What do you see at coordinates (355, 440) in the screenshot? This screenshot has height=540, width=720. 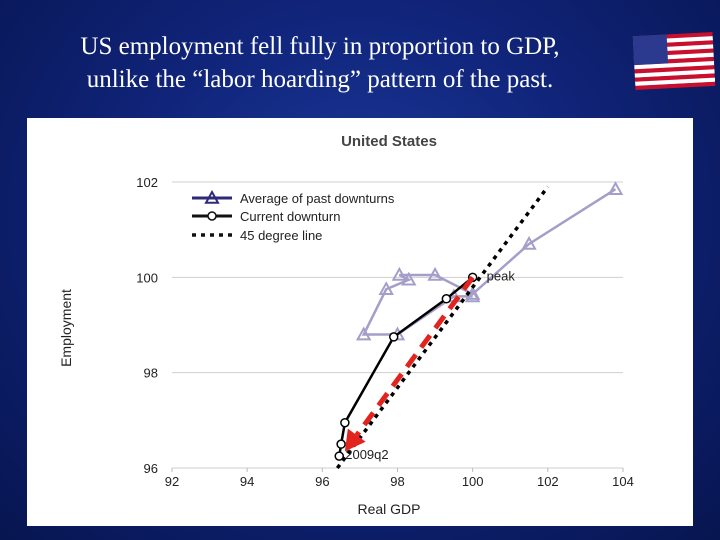 I see `red-arrow-head` at bounding box center [355, 440].